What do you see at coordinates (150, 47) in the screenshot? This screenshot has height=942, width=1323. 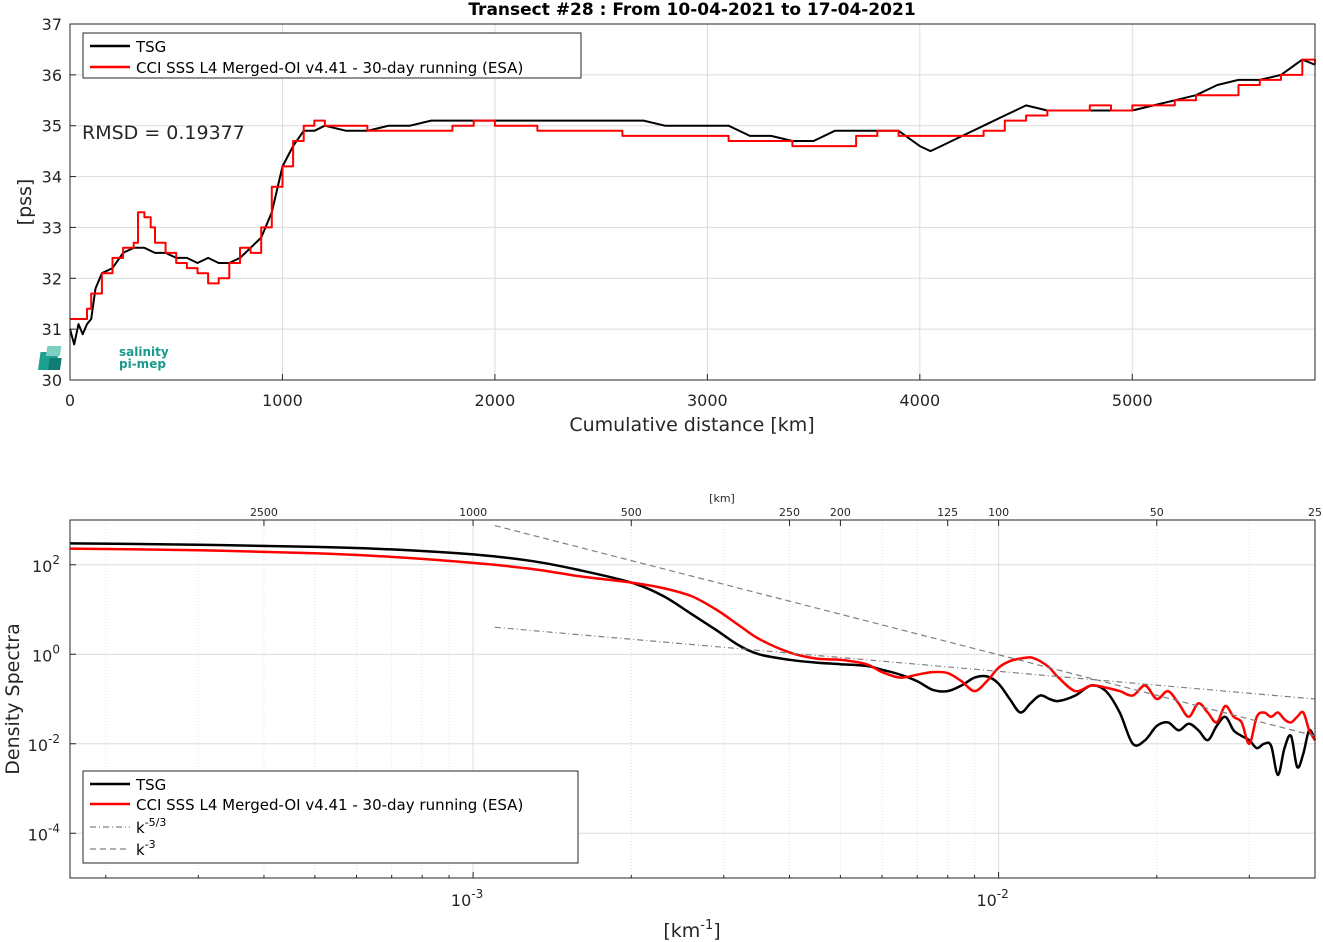 I see `legend-label-tsg: TSG` at bounding box center [150, 47].